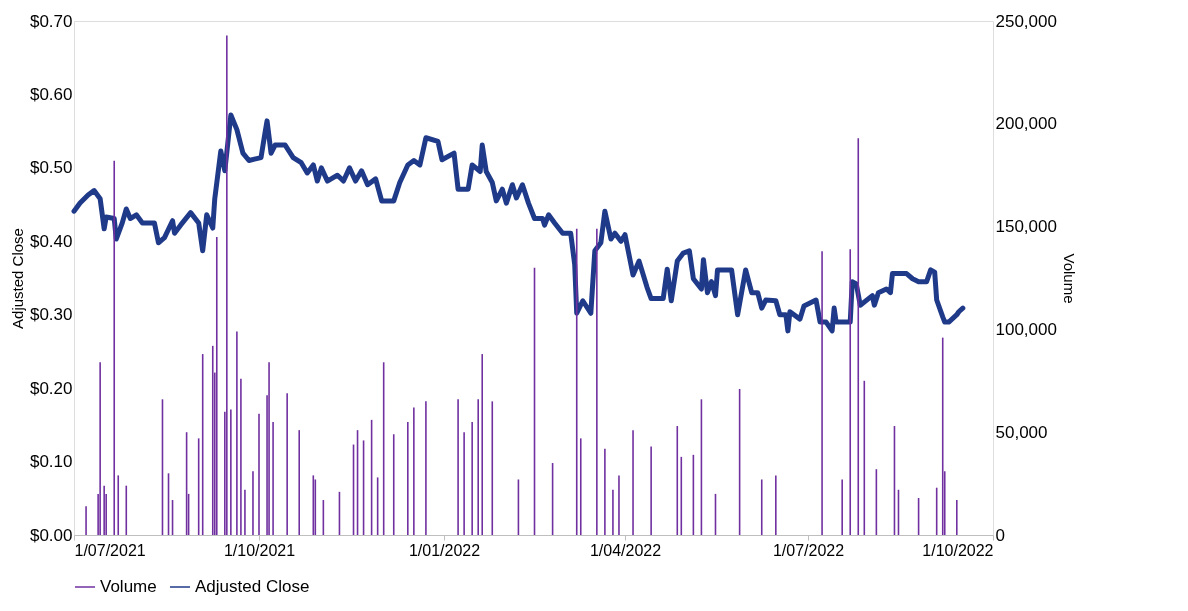 This screenshot has height=611, width=1188. I want to click on legend-label: Adjusted Close, so click(252, 586).